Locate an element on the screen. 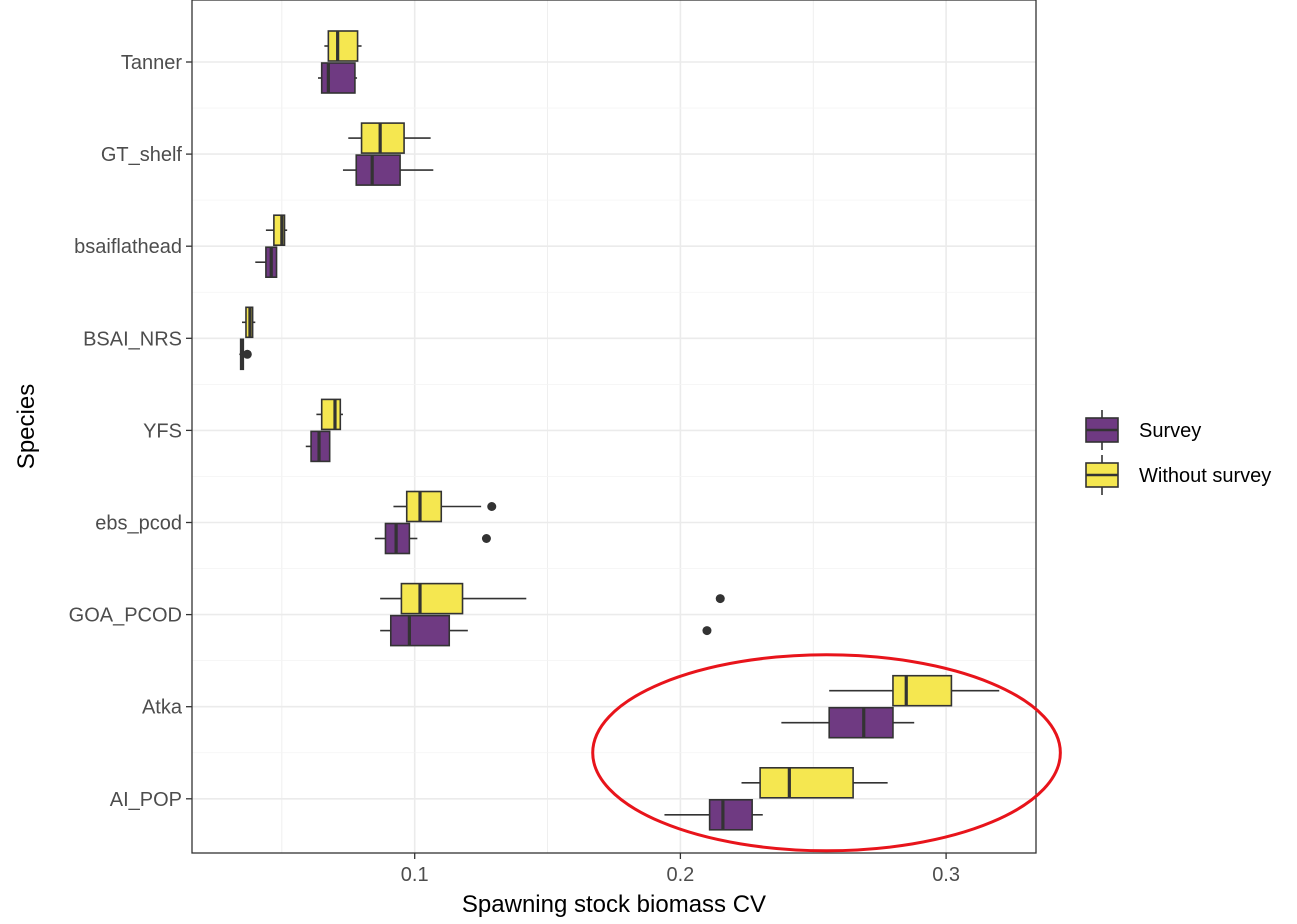 The image size is (1297, 924). legend-entry: Survey is located at coordinates (1143, 430).